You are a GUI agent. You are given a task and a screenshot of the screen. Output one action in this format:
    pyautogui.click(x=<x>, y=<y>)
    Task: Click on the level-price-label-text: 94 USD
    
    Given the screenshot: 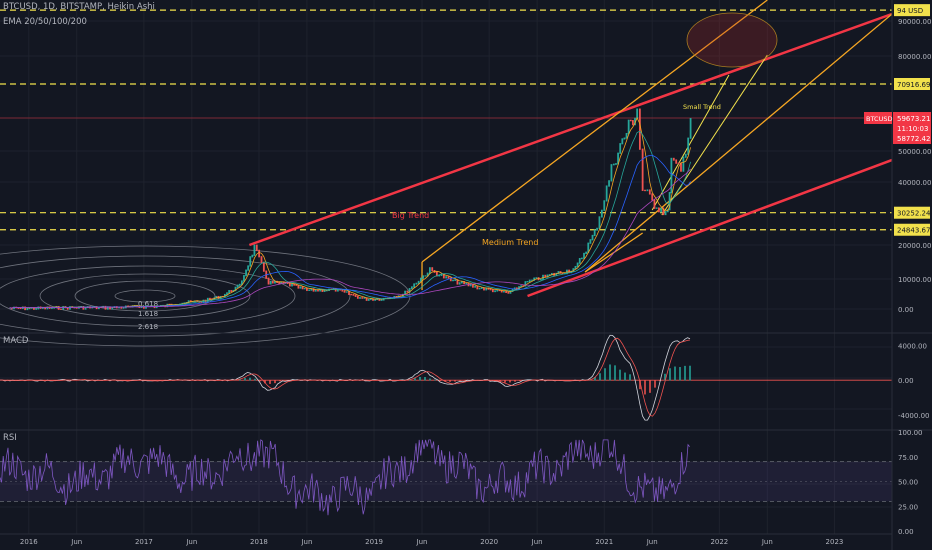 What is the action you would take?
    pyautogui.click(x=910, y=11)
    